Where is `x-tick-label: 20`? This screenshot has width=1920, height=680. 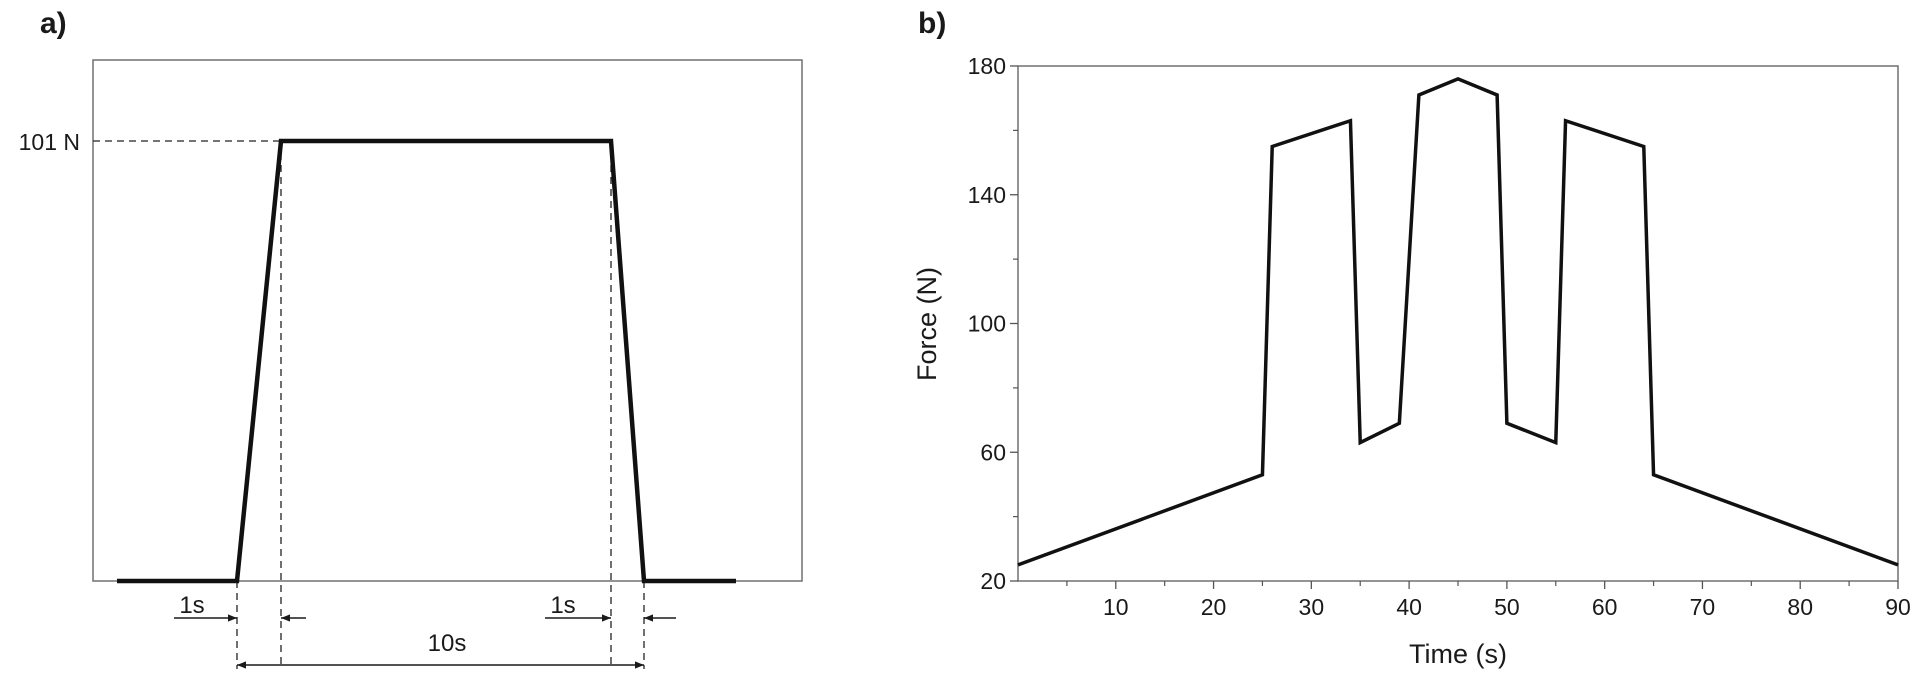 x-tick-label: 20 is located at coordinates (1214, 607).